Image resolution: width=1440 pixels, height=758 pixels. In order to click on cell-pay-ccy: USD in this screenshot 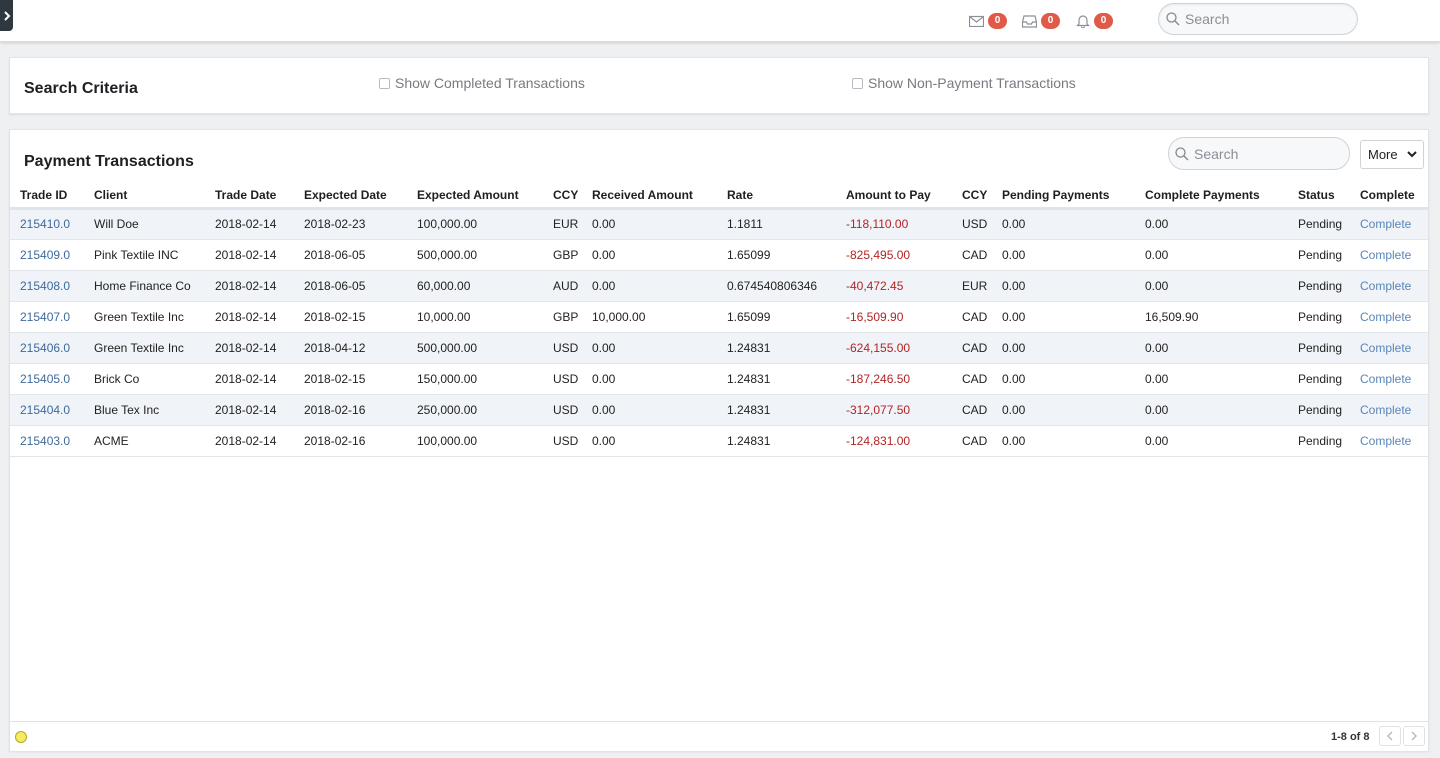, I will do `click(972, 224)`.